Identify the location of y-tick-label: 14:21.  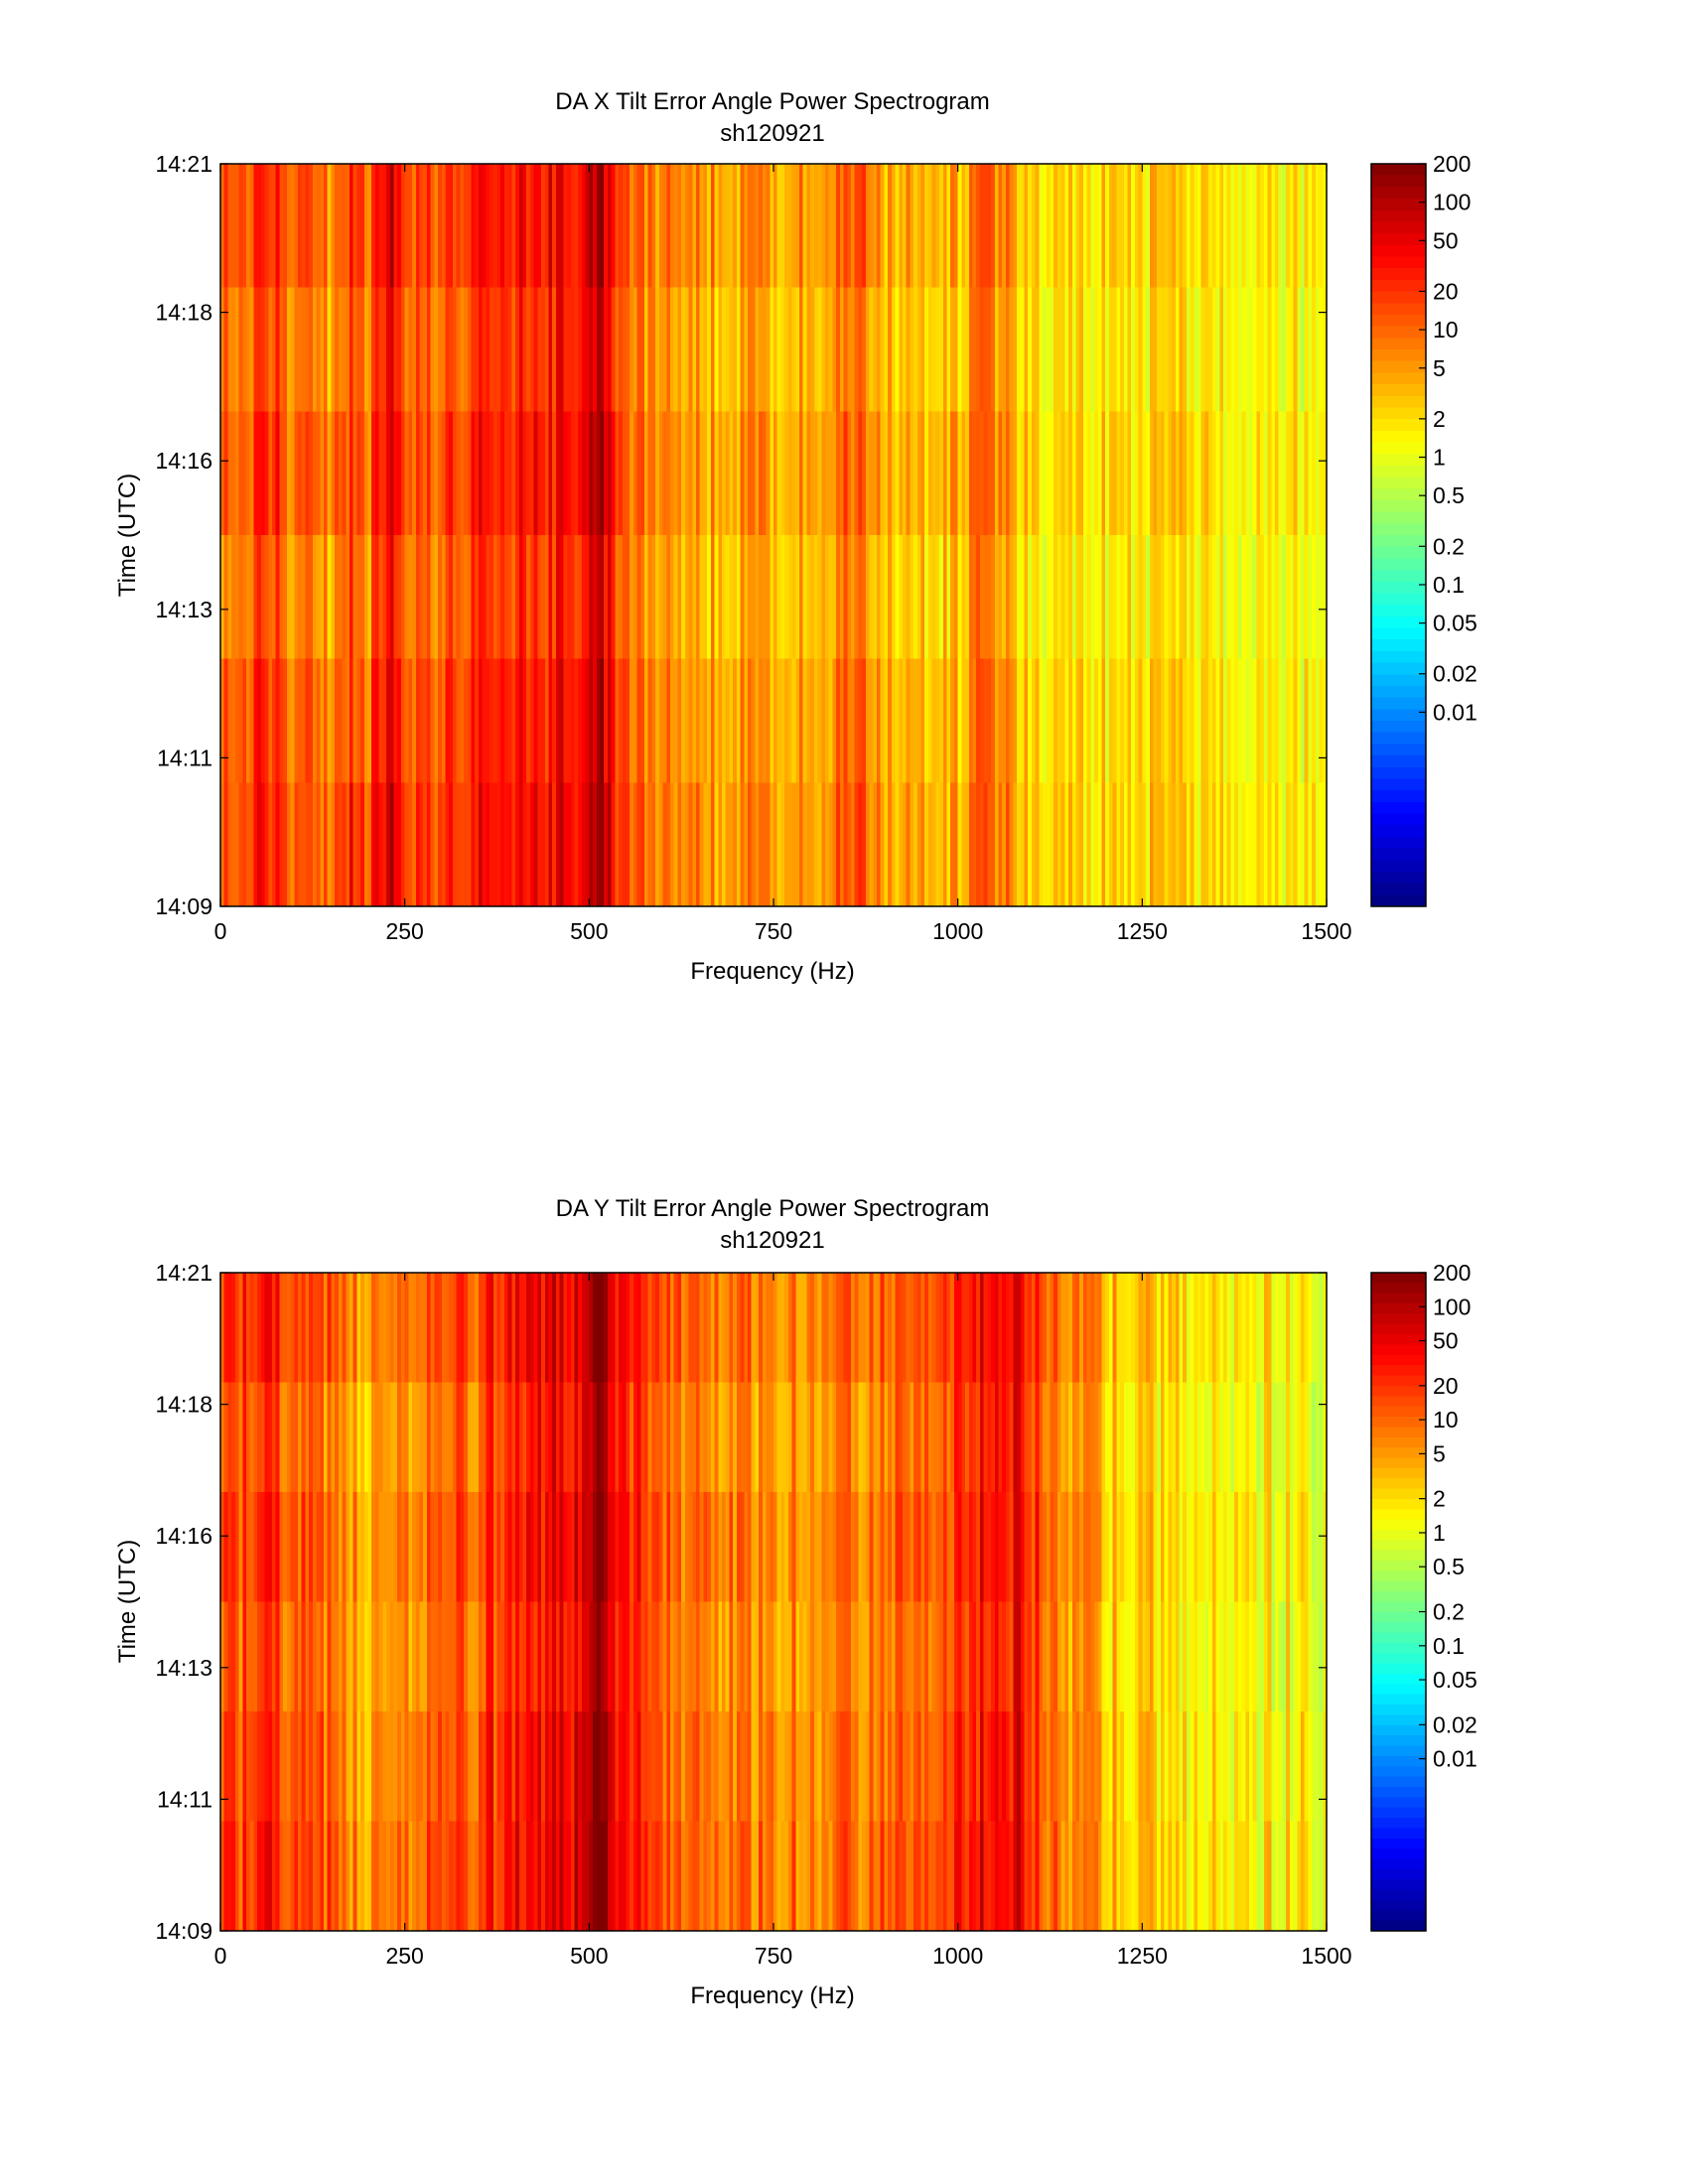
(183, 1273).